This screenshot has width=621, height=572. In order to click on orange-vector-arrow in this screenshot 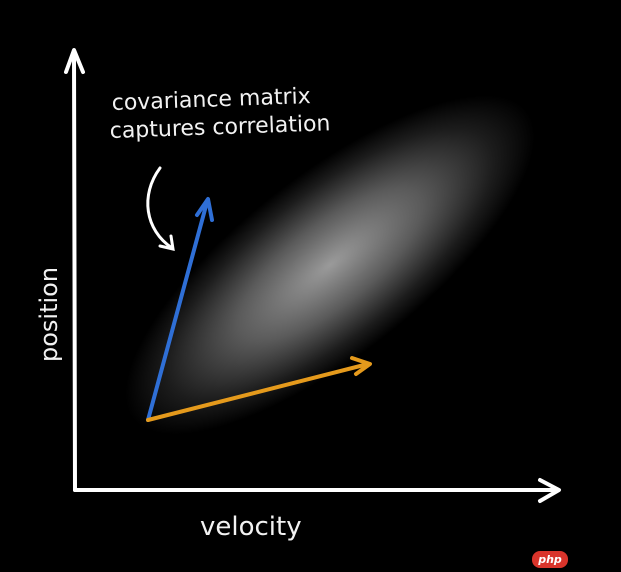, I will do `click(259, 389)`.